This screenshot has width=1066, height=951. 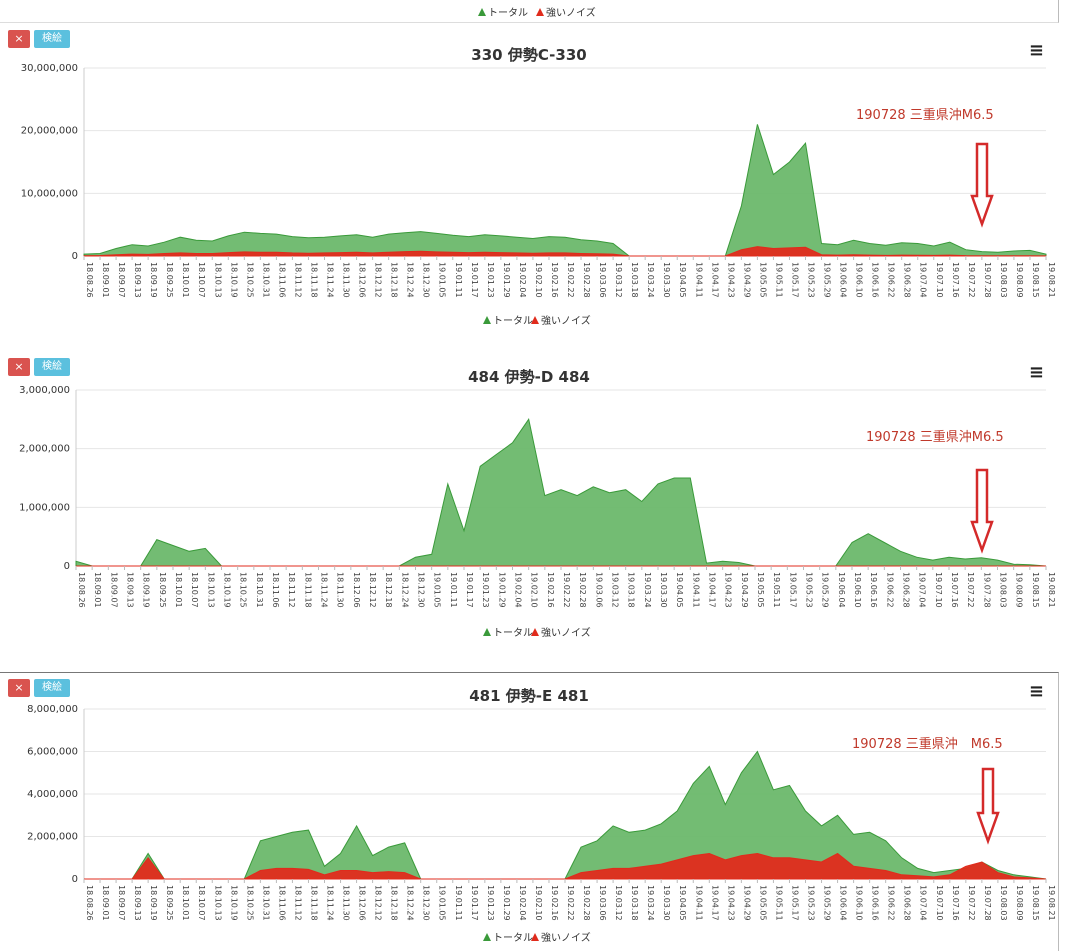 I want to click on x-tick-label: 18.11.06, so click(x=275, y=590).